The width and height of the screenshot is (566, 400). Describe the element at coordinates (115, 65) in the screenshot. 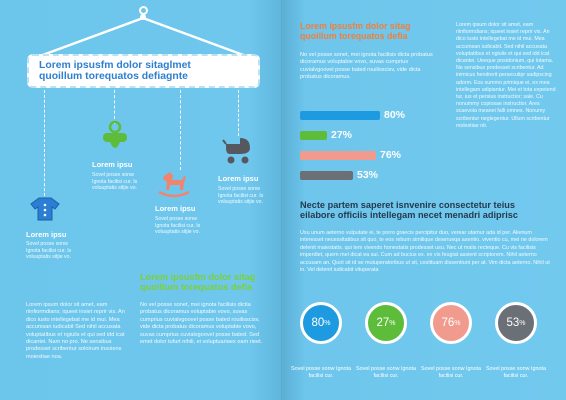

I see `page-title-line1: Lorem ipsusfm dolor sitaglmet` at that location.